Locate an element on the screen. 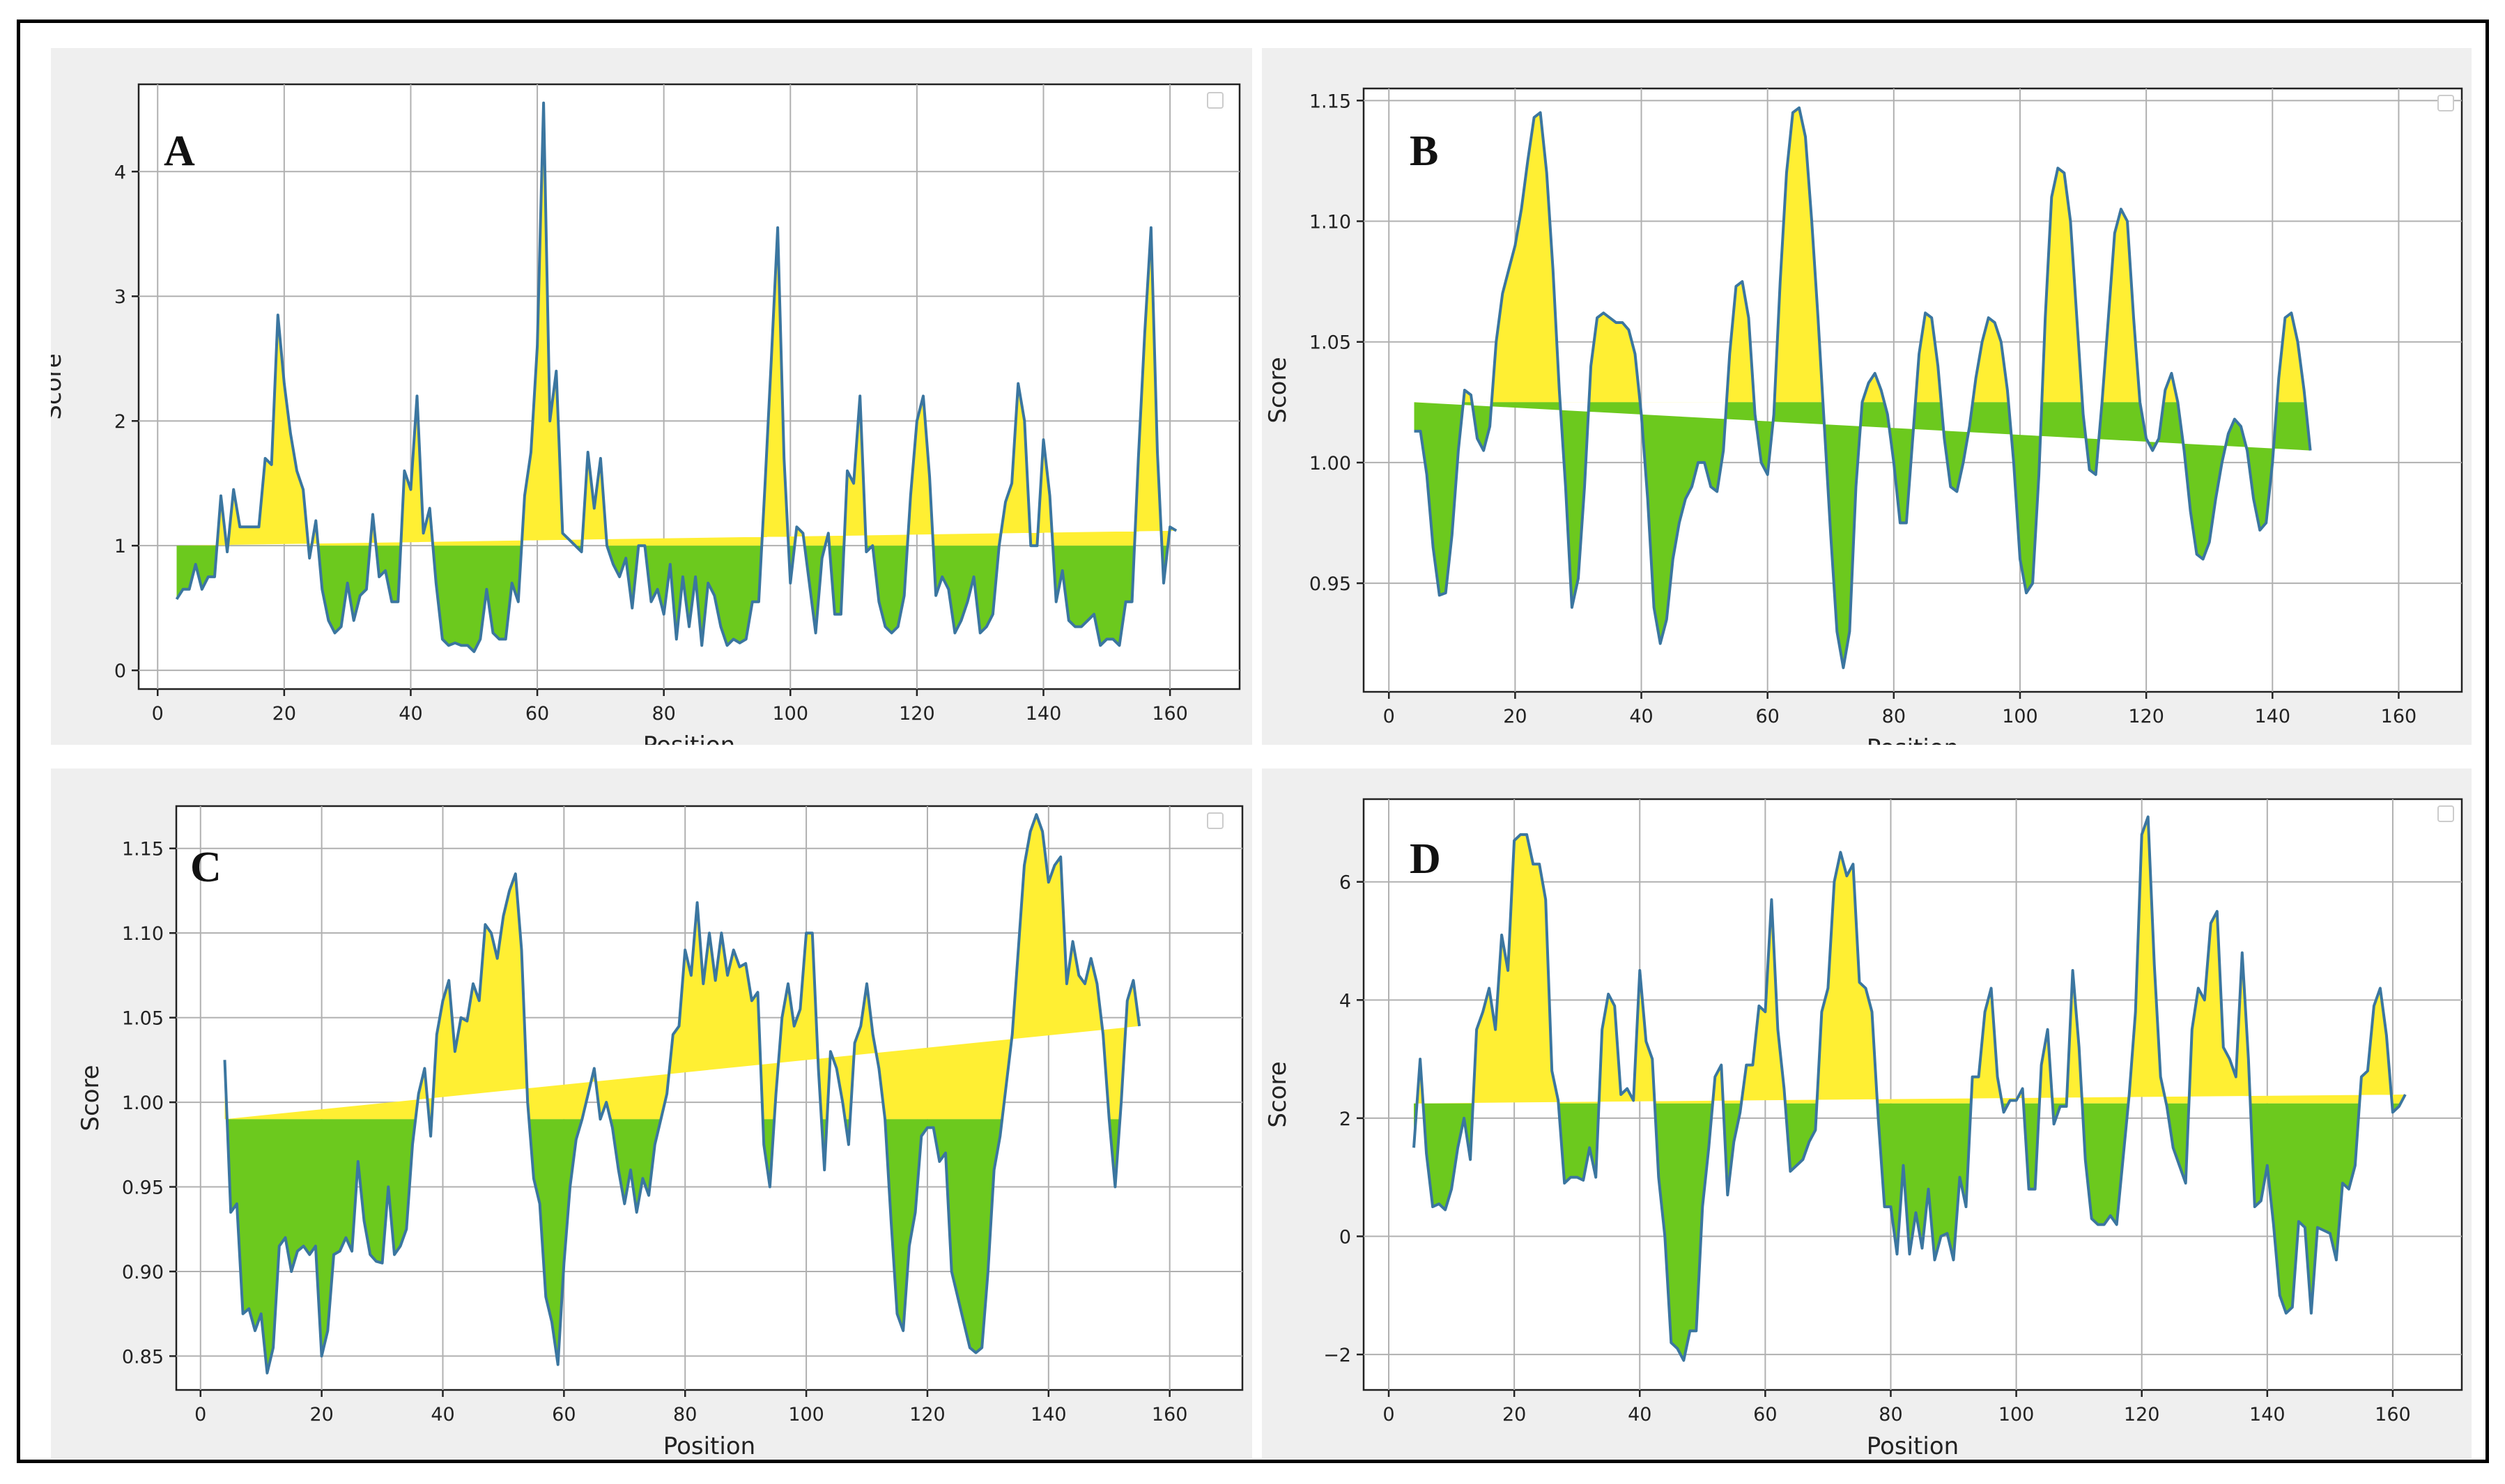  panel-letter: D is located at coordinates (1425, 859).